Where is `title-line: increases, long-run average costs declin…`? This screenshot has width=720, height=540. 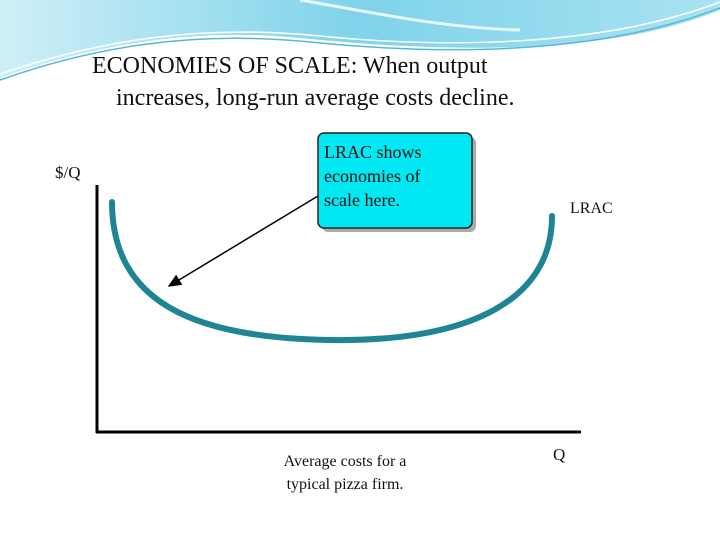 title-line: increases, long-run average costs declin… is located at coordinates (315, 98).